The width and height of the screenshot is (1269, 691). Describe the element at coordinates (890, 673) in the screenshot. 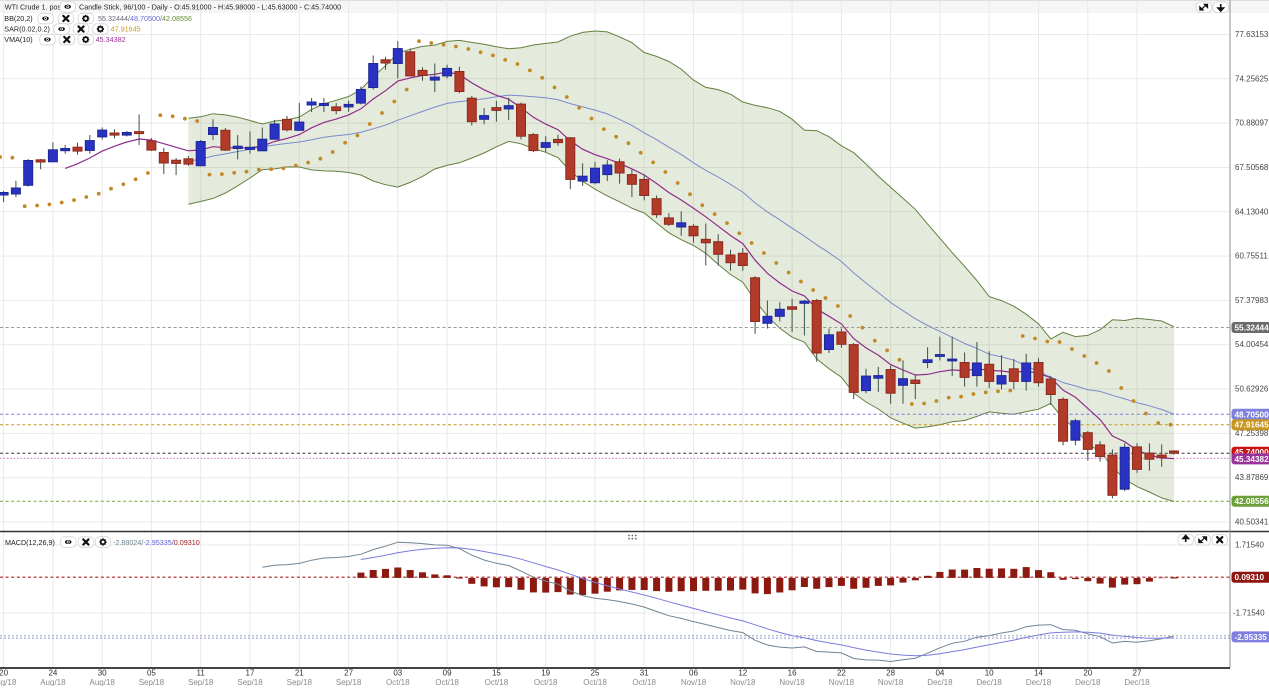

I see `svg-text: 28` at that location.